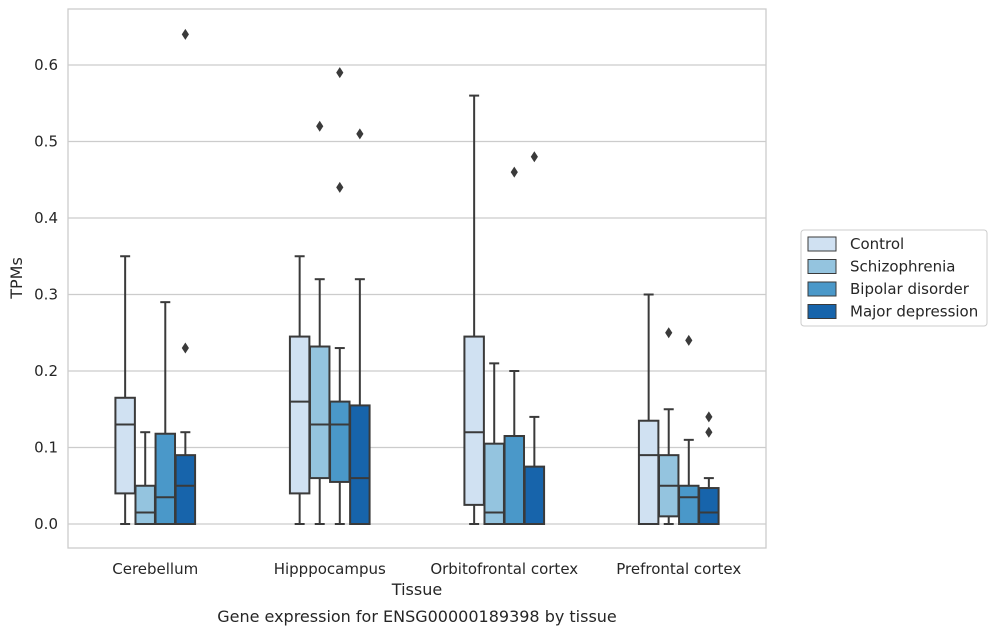 The height and width of the screenshot is (638, 997). What do you see at coordinates (125, 390) in the screenshot?
I see `box-cerebellum-control` at bounding box center [125, 390].